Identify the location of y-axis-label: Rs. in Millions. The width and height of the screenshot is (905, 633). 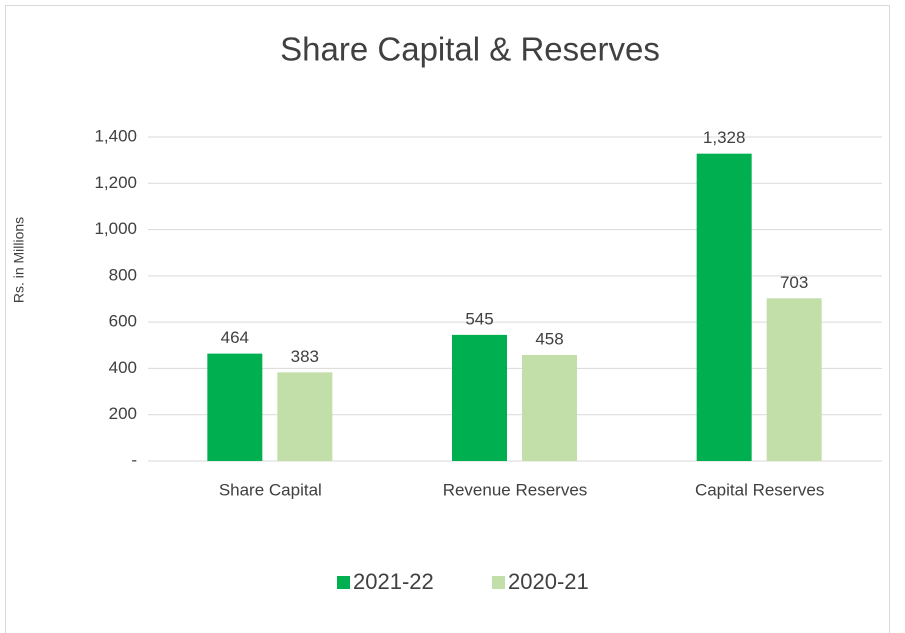
(19, 260).